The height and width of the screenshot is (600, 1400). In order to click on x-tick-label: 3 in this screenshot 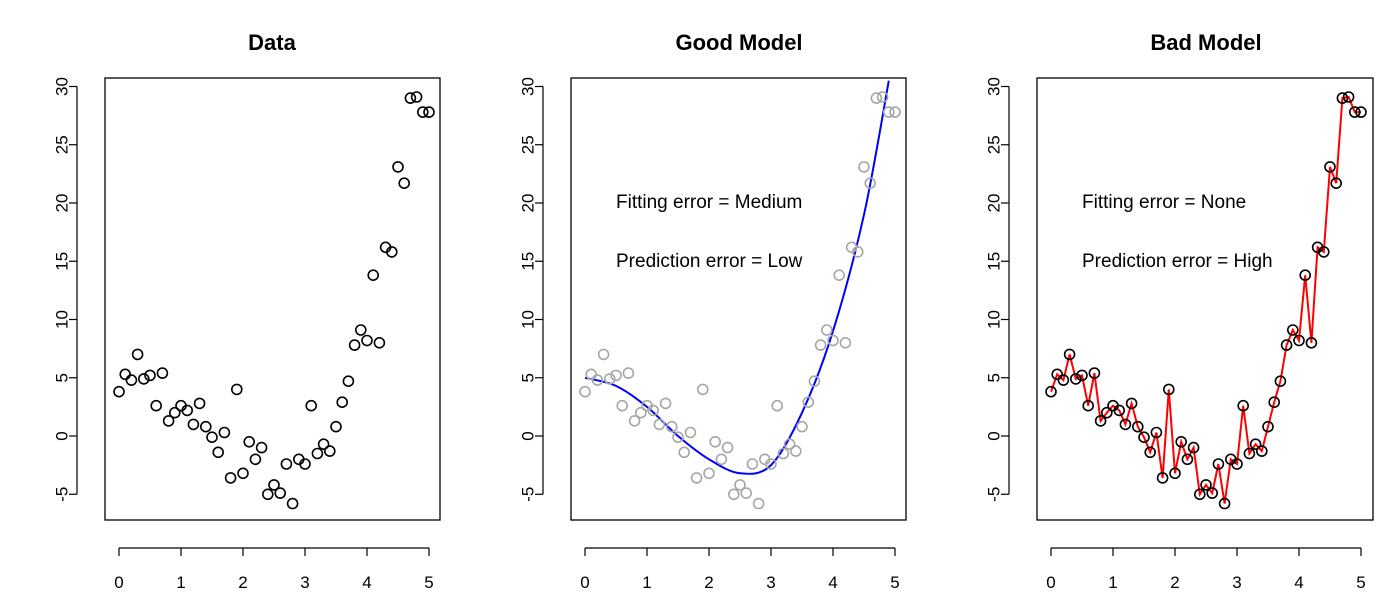, I will do `click(1236, 582)`.